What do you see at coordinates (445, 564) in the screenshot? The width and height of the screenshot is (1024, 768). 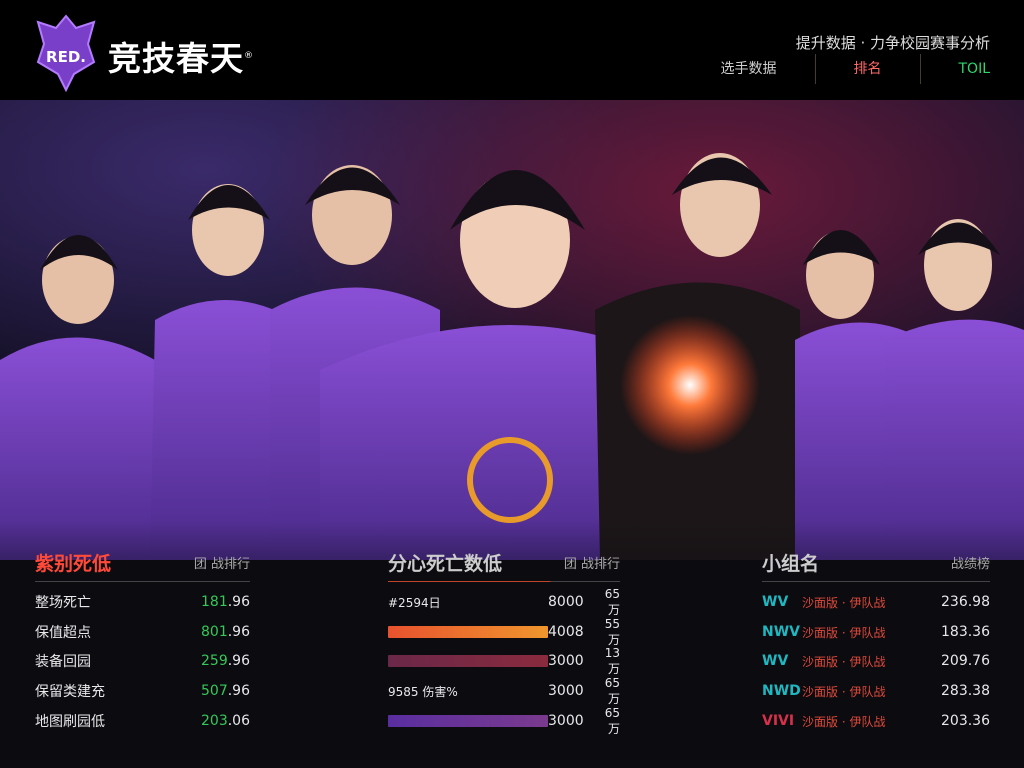 I see `panel-title: 分心死亡数低` at bounding box center [445, 564].